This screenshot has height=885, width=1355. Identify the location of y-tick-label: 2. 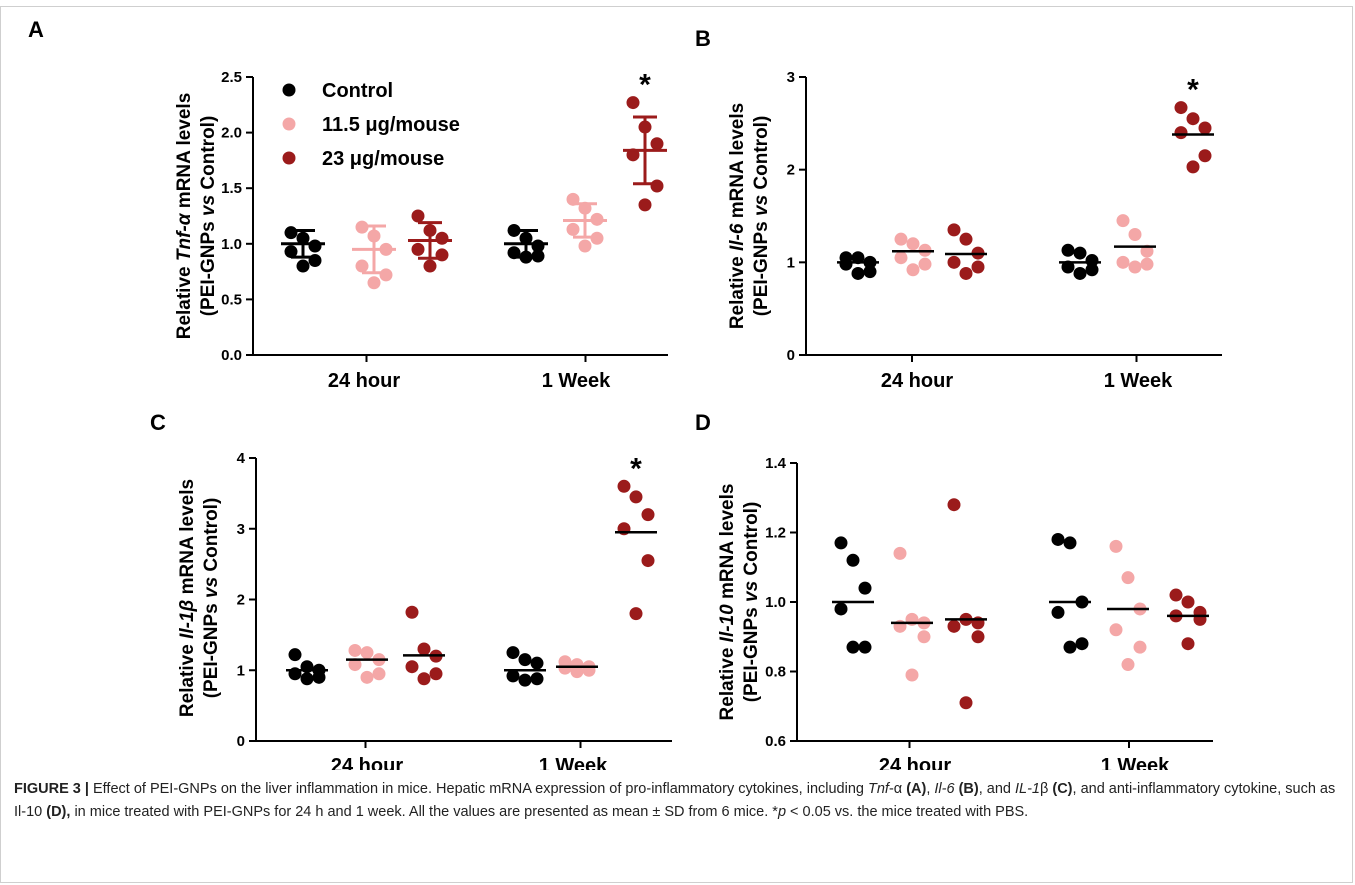
(791, 170).